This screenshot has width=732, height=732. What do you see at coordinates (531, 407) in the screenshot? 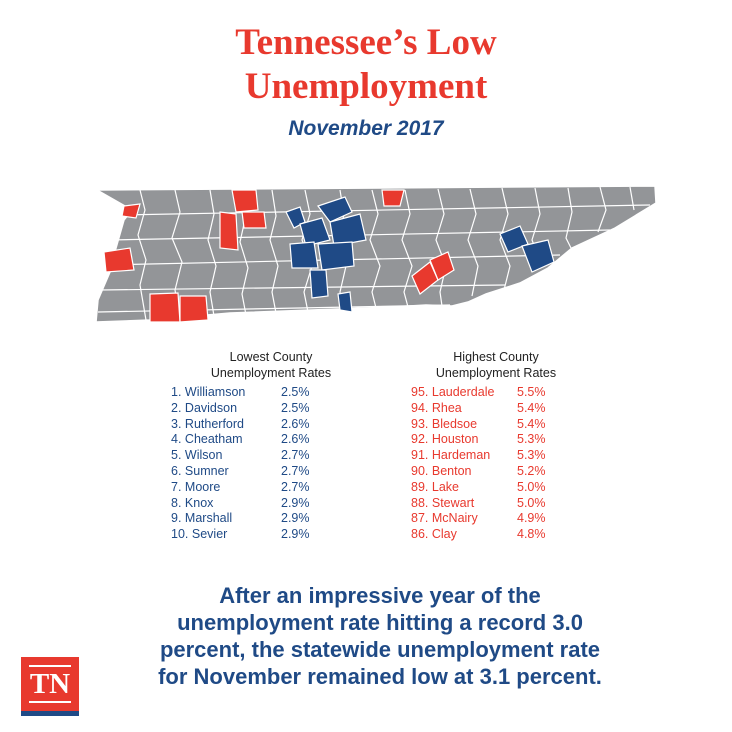
I see `rate: 5.4%` at bounding box center [531, 407].